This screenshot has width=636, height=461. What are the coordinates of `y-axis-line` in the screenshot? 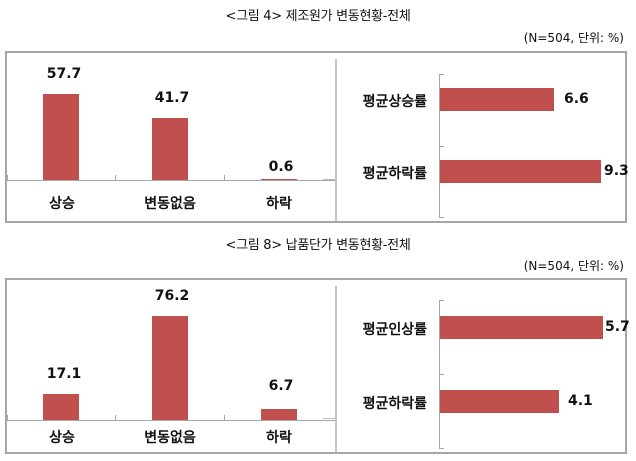 It's located at (439, 145).